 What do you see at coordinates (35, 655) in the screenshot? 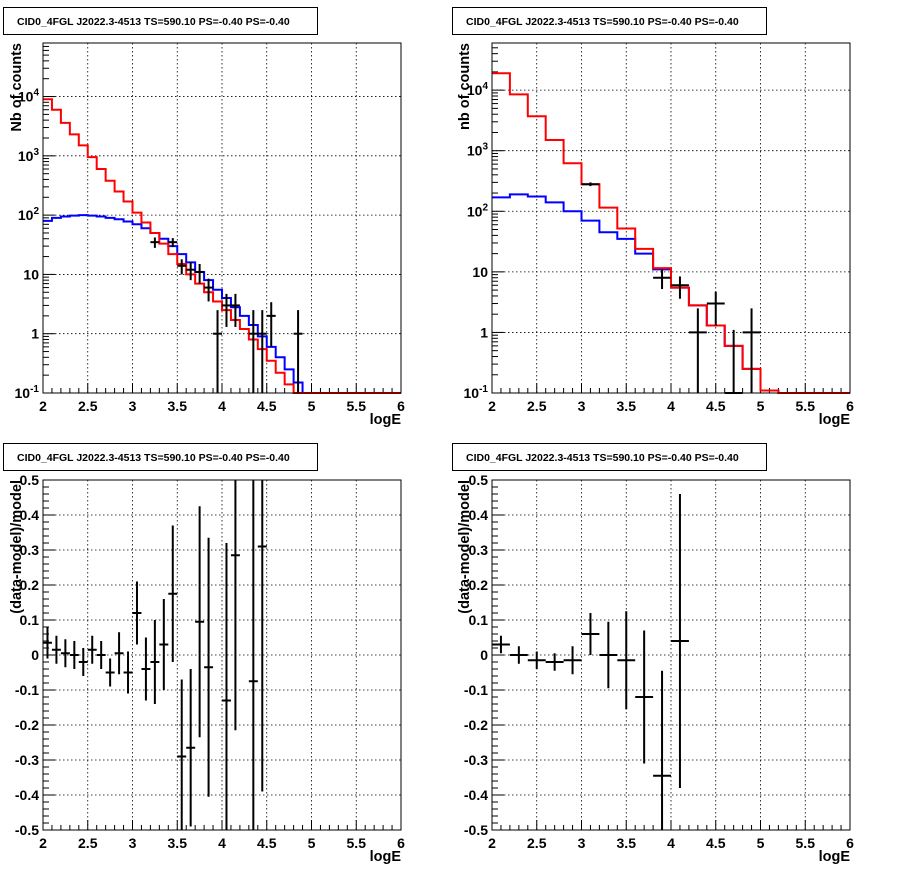
I see `y-tick-label: 0` at bounding box center [35, 655].